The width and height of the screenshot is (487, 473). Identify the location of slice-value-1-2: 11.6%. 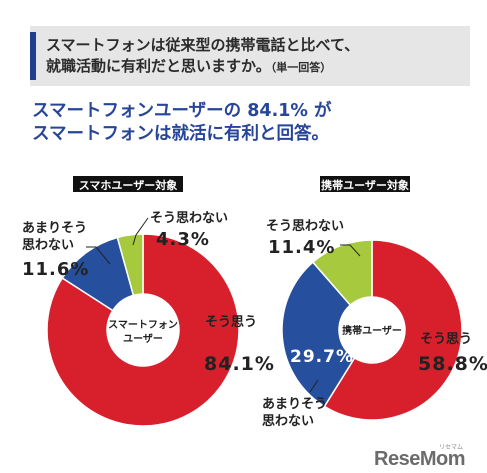
(55, 269).